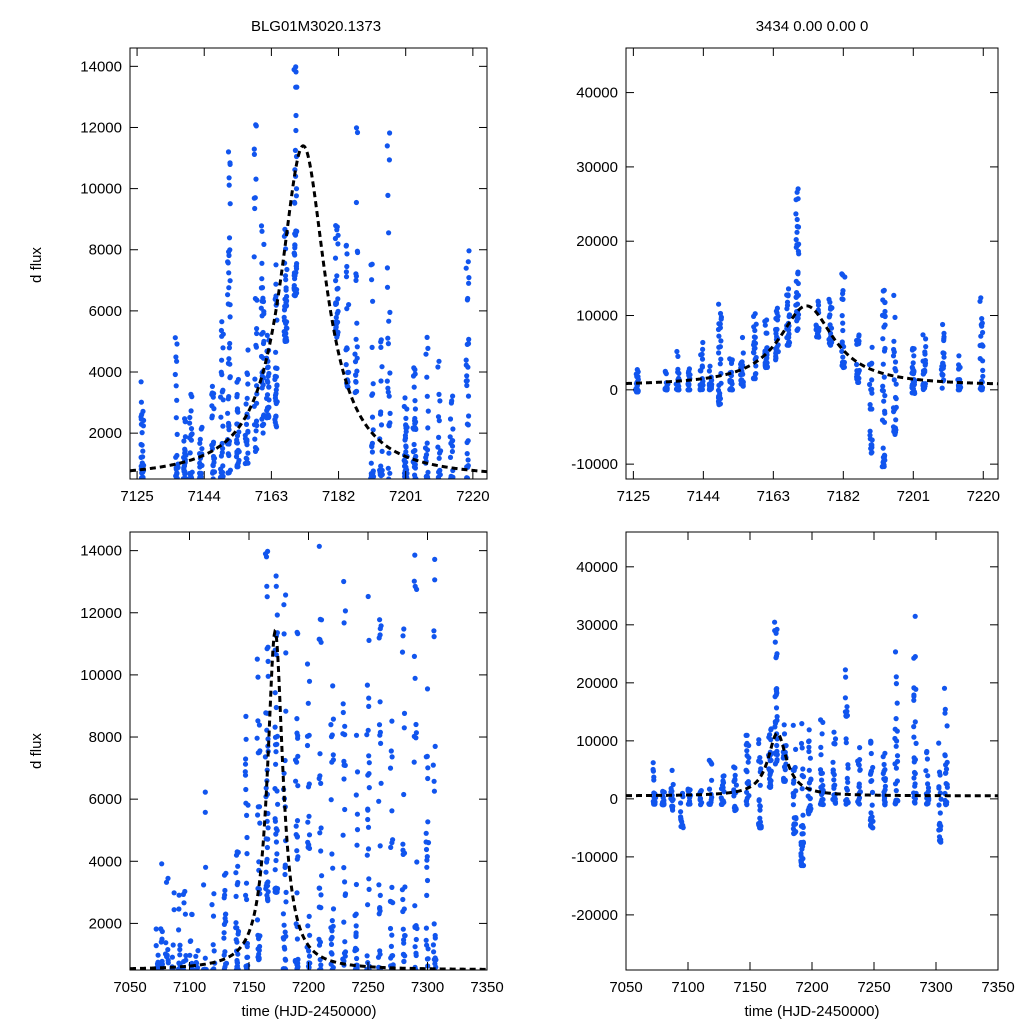 This screenshot has height=1024, width=1024. I want to click on panel-bottom-right-xlabel: time (HJD-2450000), so click(811, 1011).